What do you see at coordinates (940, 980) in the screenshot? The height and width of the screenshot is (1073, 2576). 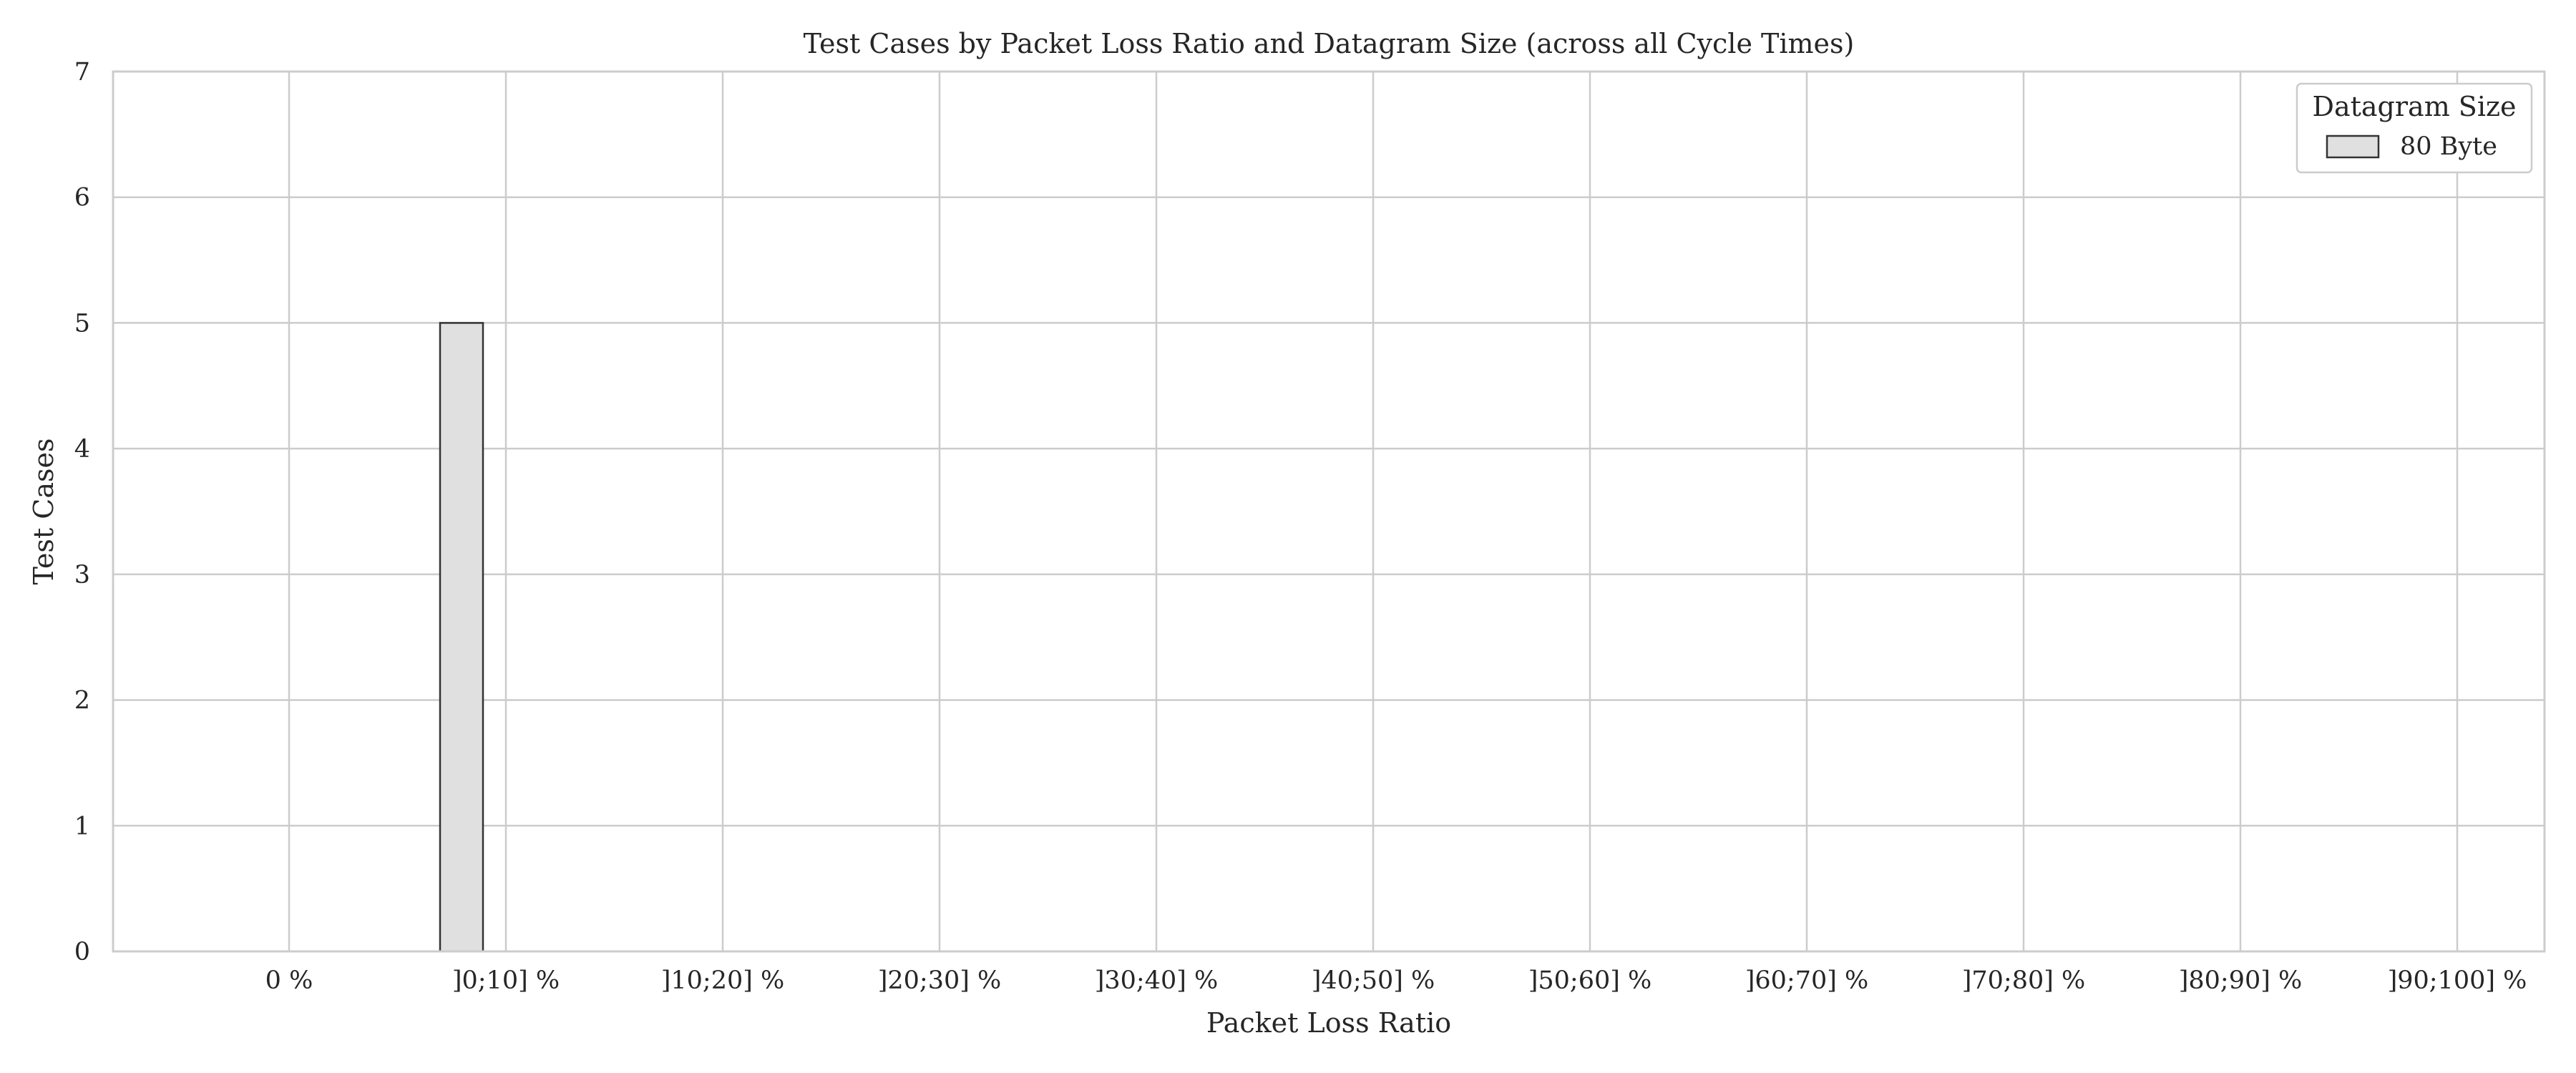 I see `x-tick-label: ]20;30] %` at bounding box center [940, 980].